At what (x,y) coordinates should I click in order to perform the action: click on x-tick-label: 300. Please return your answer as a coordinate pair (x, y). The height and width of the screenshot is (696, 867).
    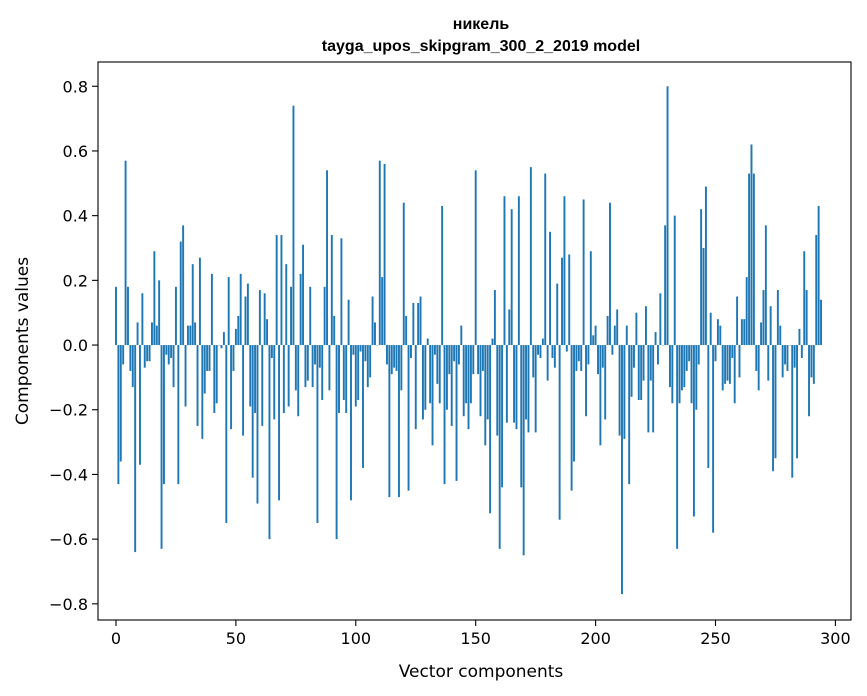
    Looking at the image, I should click on (835, 638).